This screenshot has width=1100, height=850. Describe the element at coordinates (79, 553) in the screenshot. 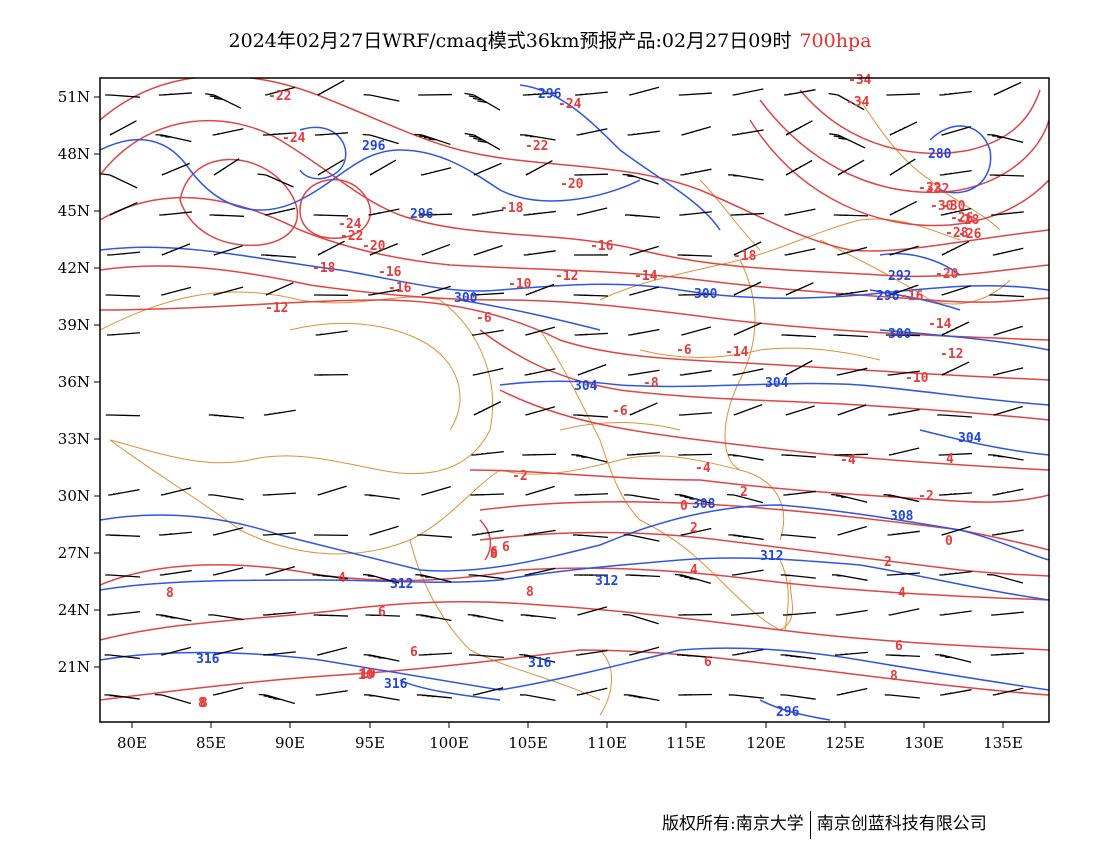

I see `lat-tick: 27N` at that location.